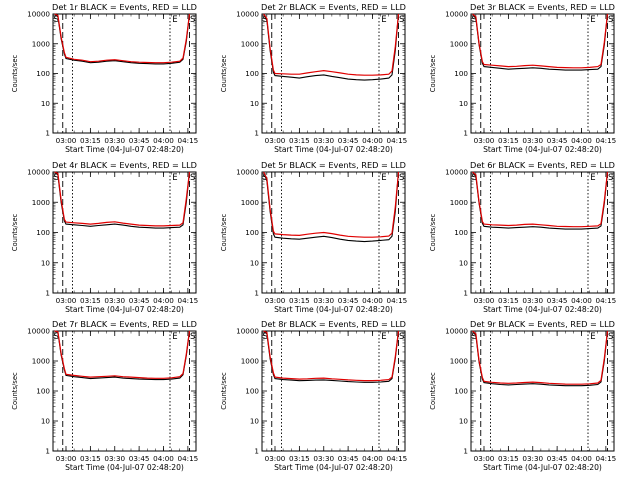 This screenshot has width=640, height=480. I want to click on chart-title: Det 6r BLACK = Events, RED = LLD, so click(542, 165).